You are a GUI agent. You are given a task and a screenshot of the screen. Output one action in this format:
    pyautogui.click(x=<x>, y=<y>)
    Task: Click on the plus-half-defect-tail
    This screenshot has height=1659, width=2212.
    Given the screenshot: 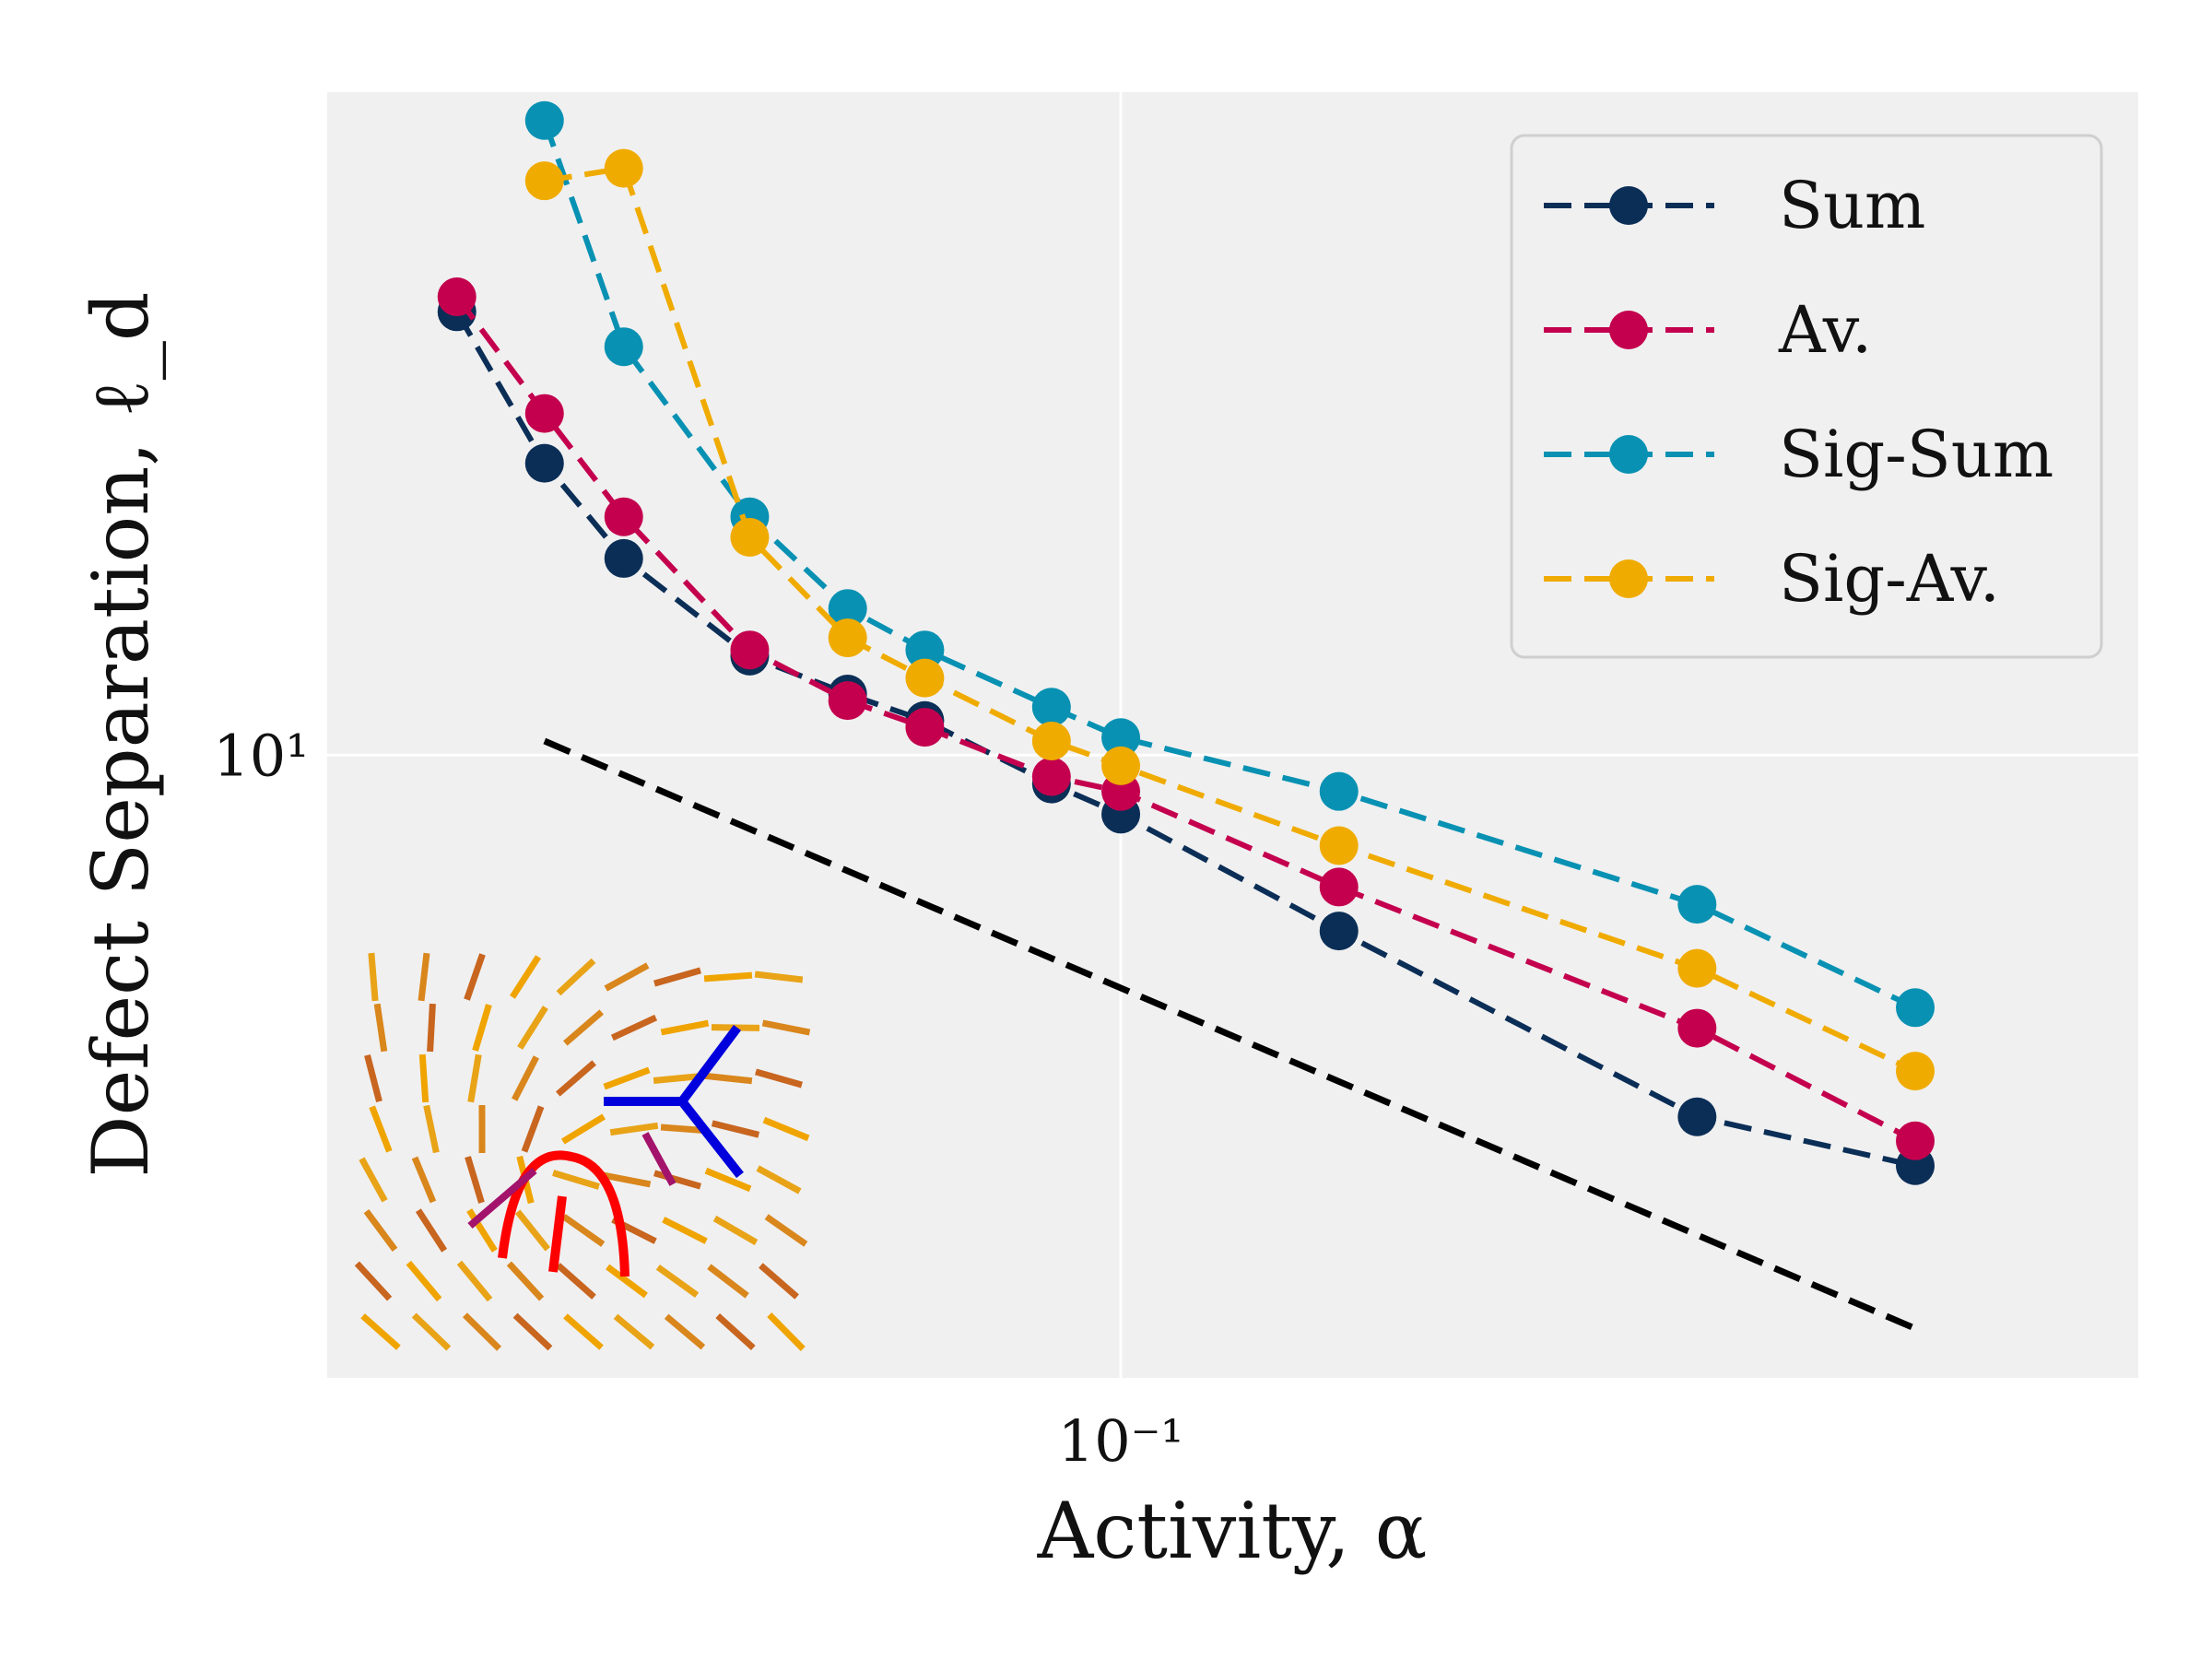 What is the action you would take?
    pyautogui.click(x=557, y=1234)
    